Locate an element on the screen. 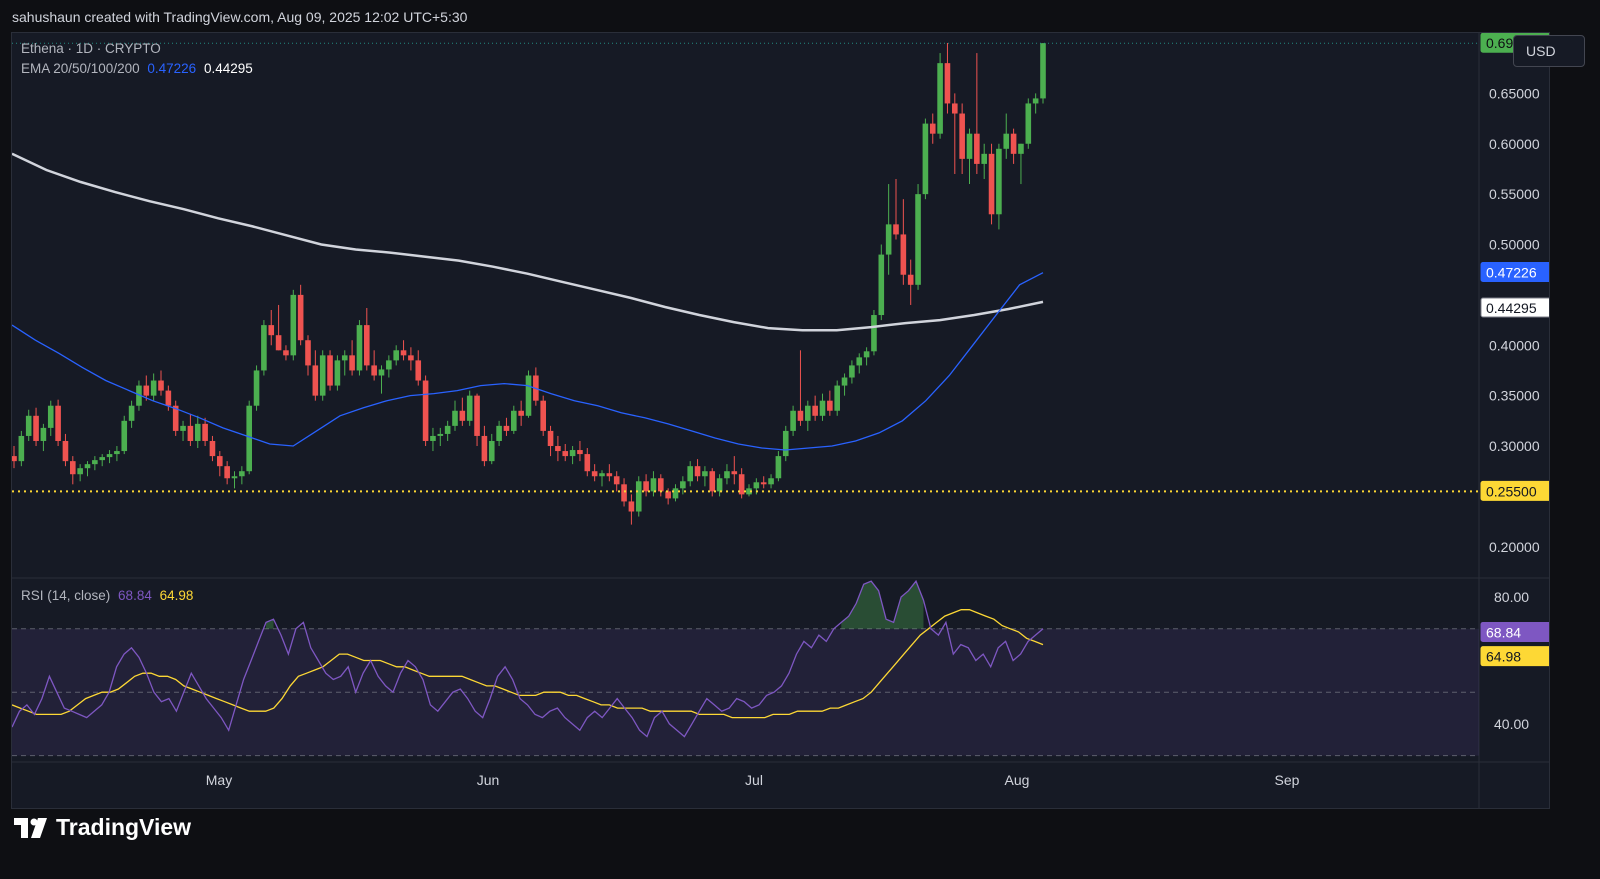  ema-white-badge-bg is located at coordinates (1514, 307).